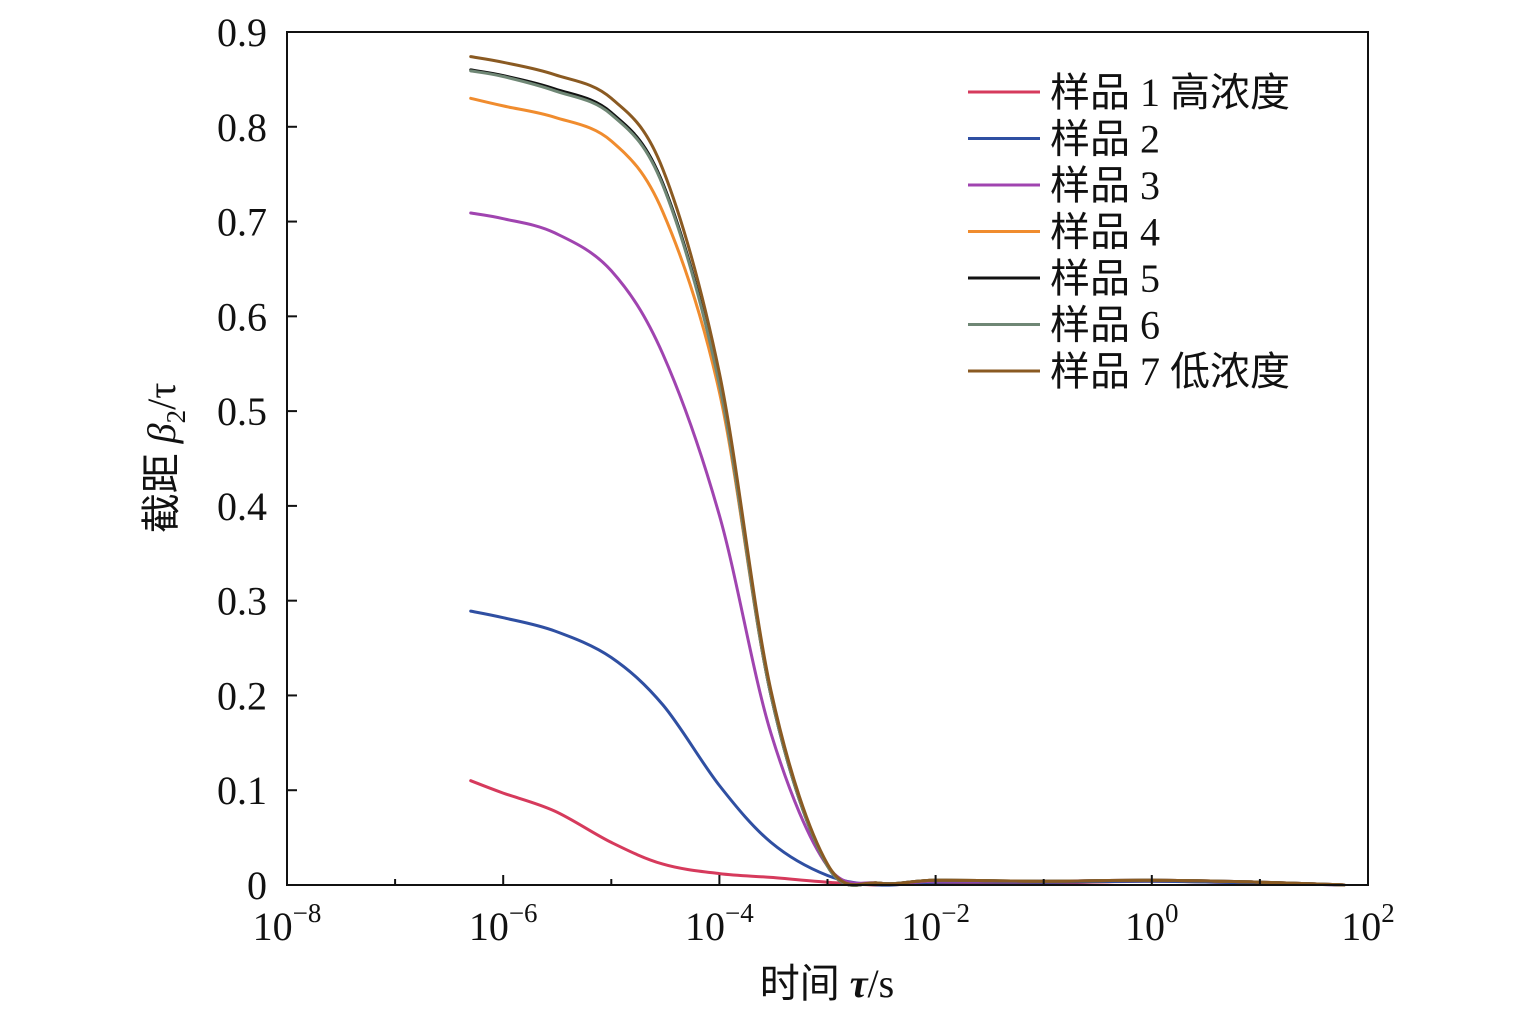 The width and height of the screenshot is (1535, 1018). Describe the element at coordinates (1170, 92) in the screenshot. I see `legend-label: 样品 1 高浓度` at that location.